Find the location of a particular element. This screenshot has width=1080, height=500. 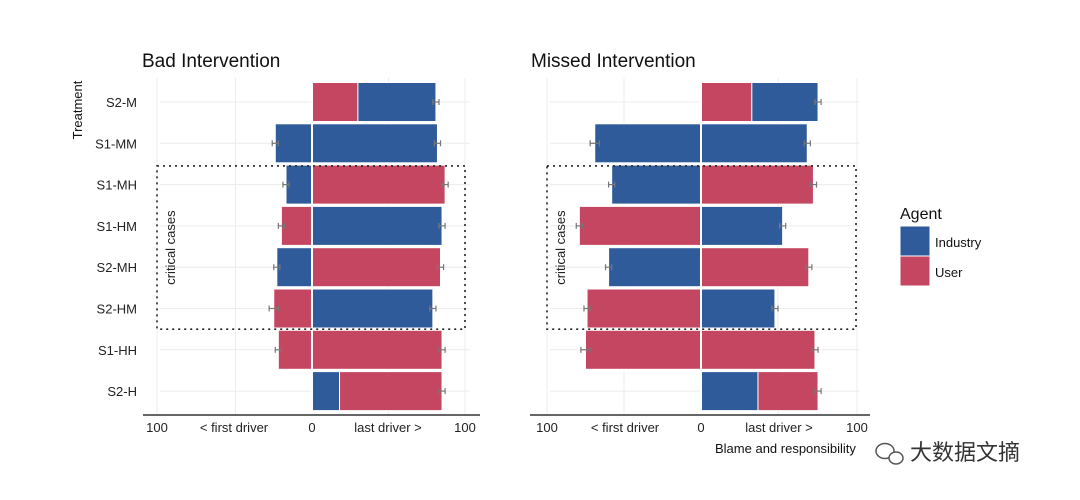

wechat-bubble-large is located at coordinates (885, 451).